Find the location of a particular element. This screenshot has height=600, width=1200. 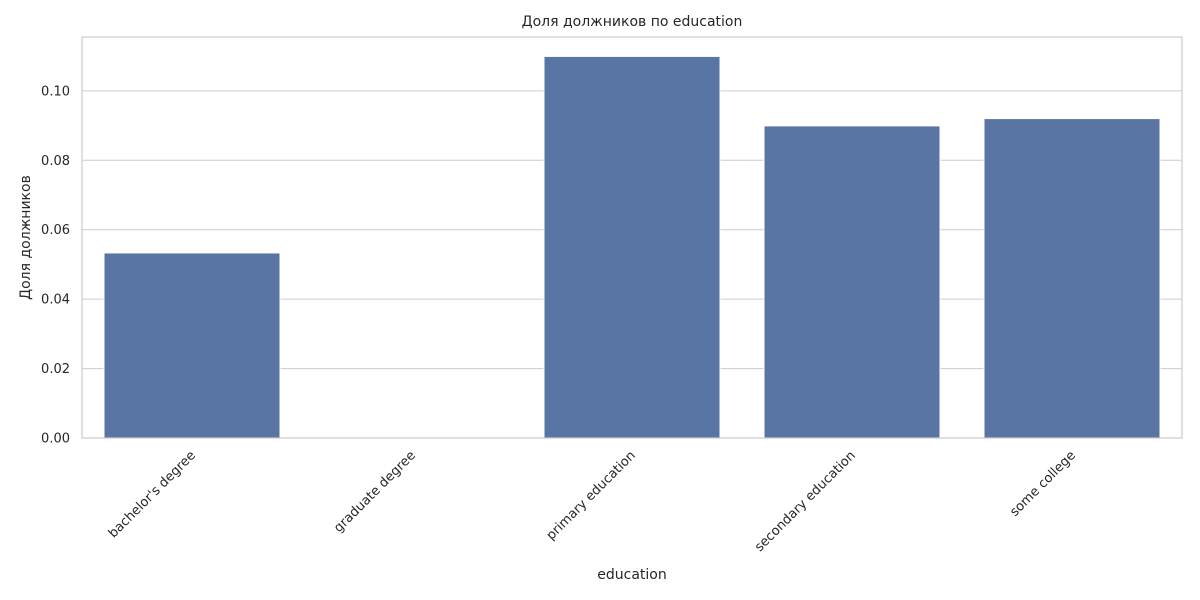

x-tick-label: some college is located at coordinates (1042, 483).